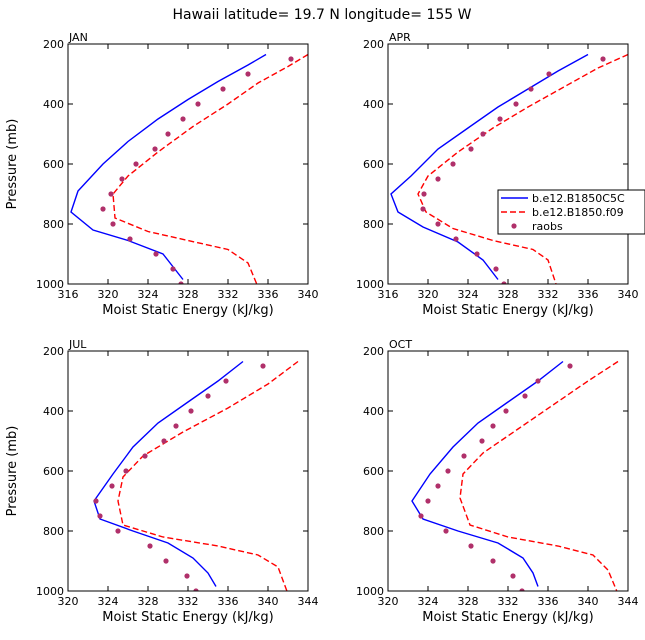  I want to click on x-tick-label: 344, so click(308, 601).